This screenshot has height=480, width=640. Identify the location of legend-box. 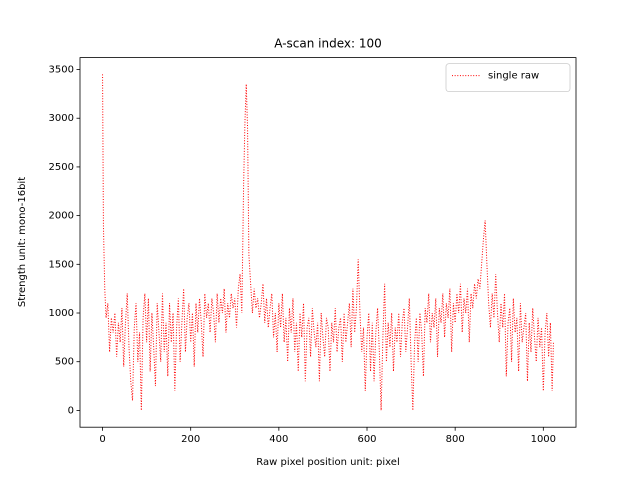
(508, 77).